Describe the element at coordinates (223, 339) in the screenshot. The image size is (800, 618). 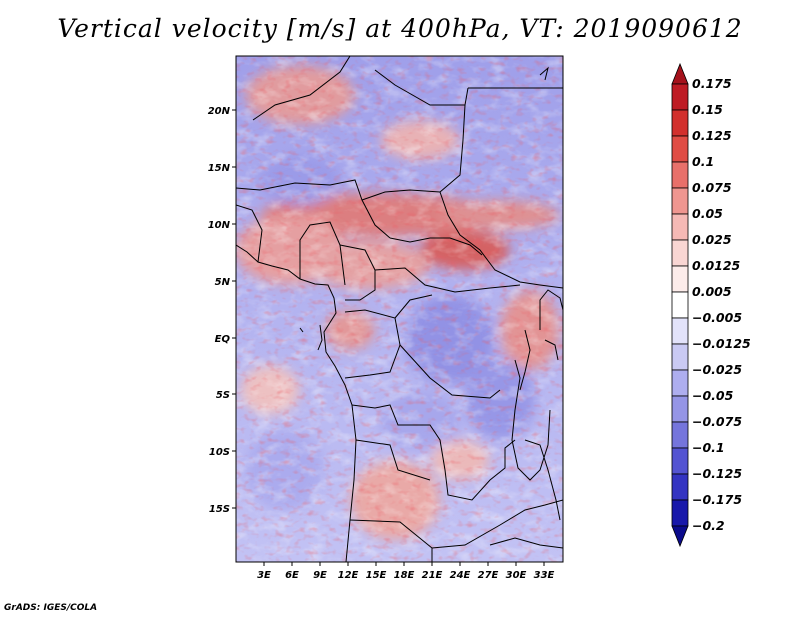
I see `lat-tick-label: EQ` at that location.